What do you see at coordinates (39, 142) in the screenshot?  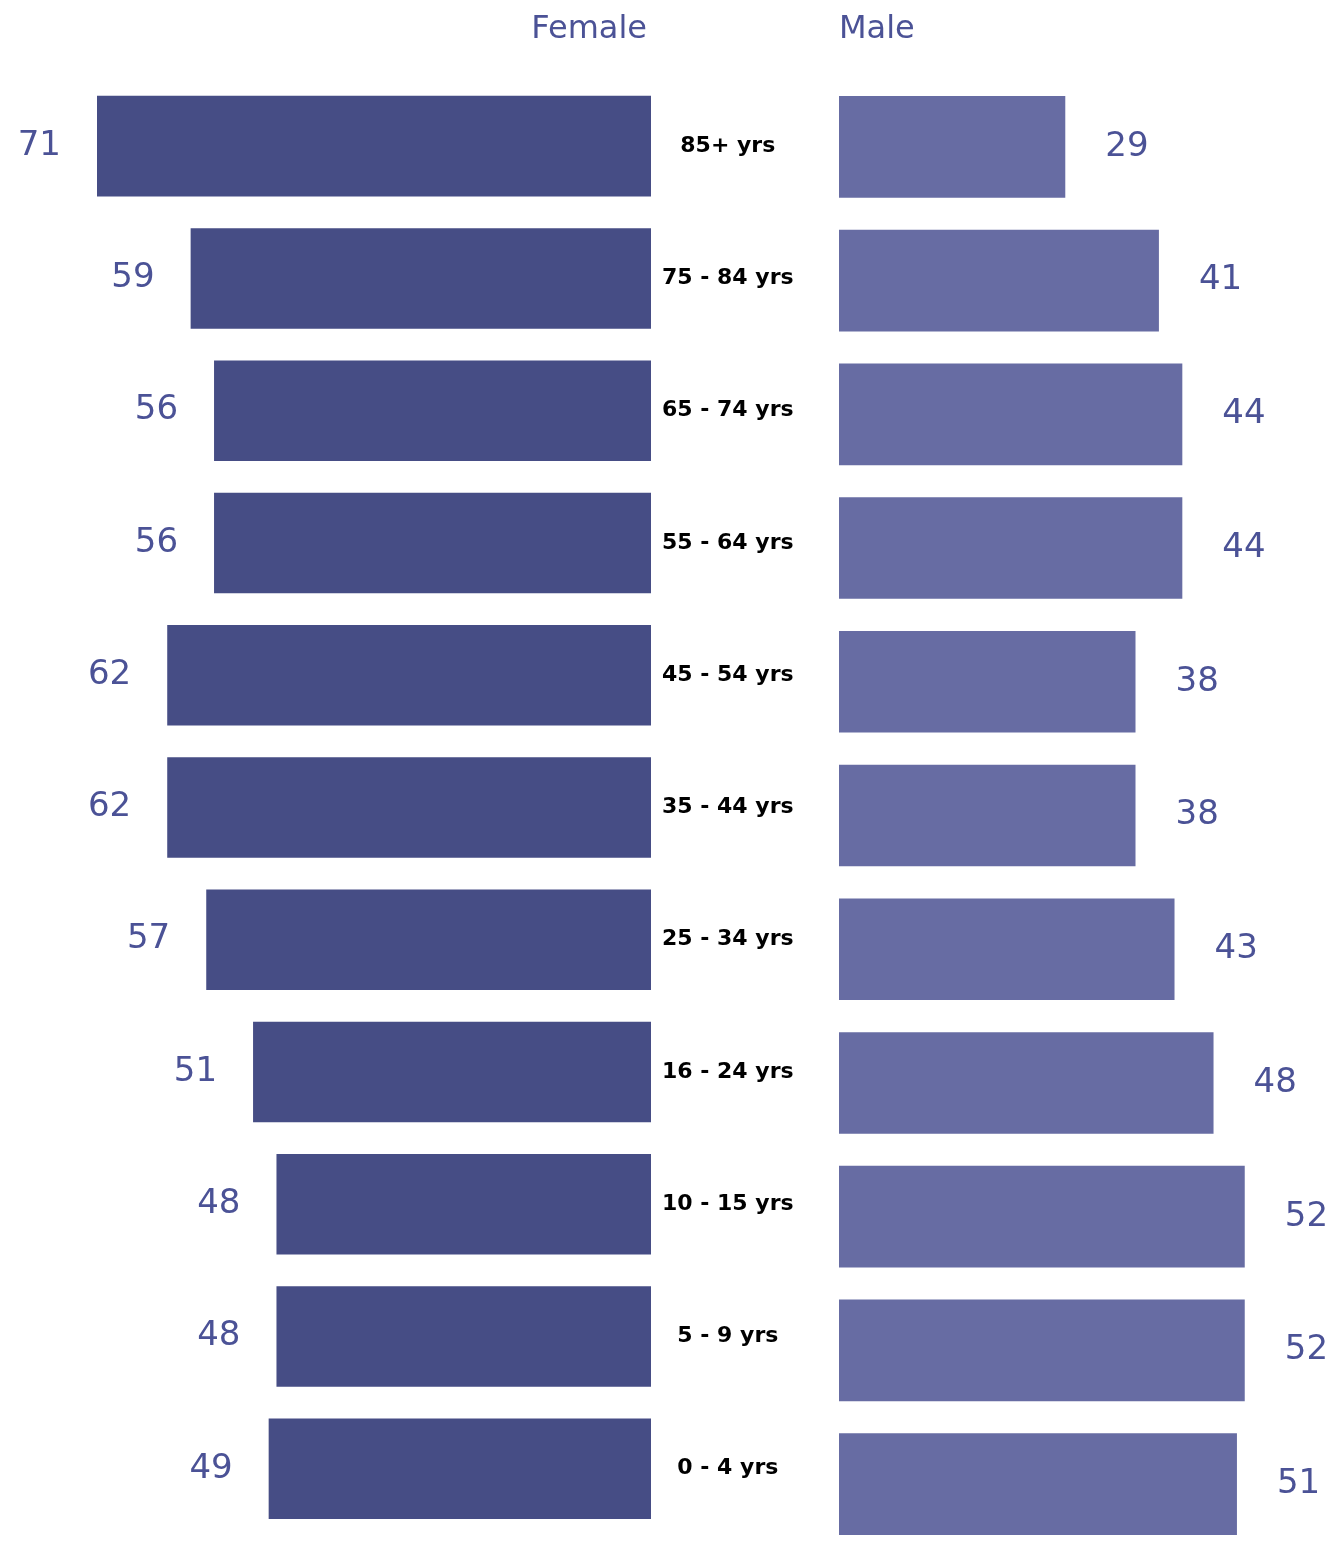 I see `data-label: 71` at bounding box center [39, 142].